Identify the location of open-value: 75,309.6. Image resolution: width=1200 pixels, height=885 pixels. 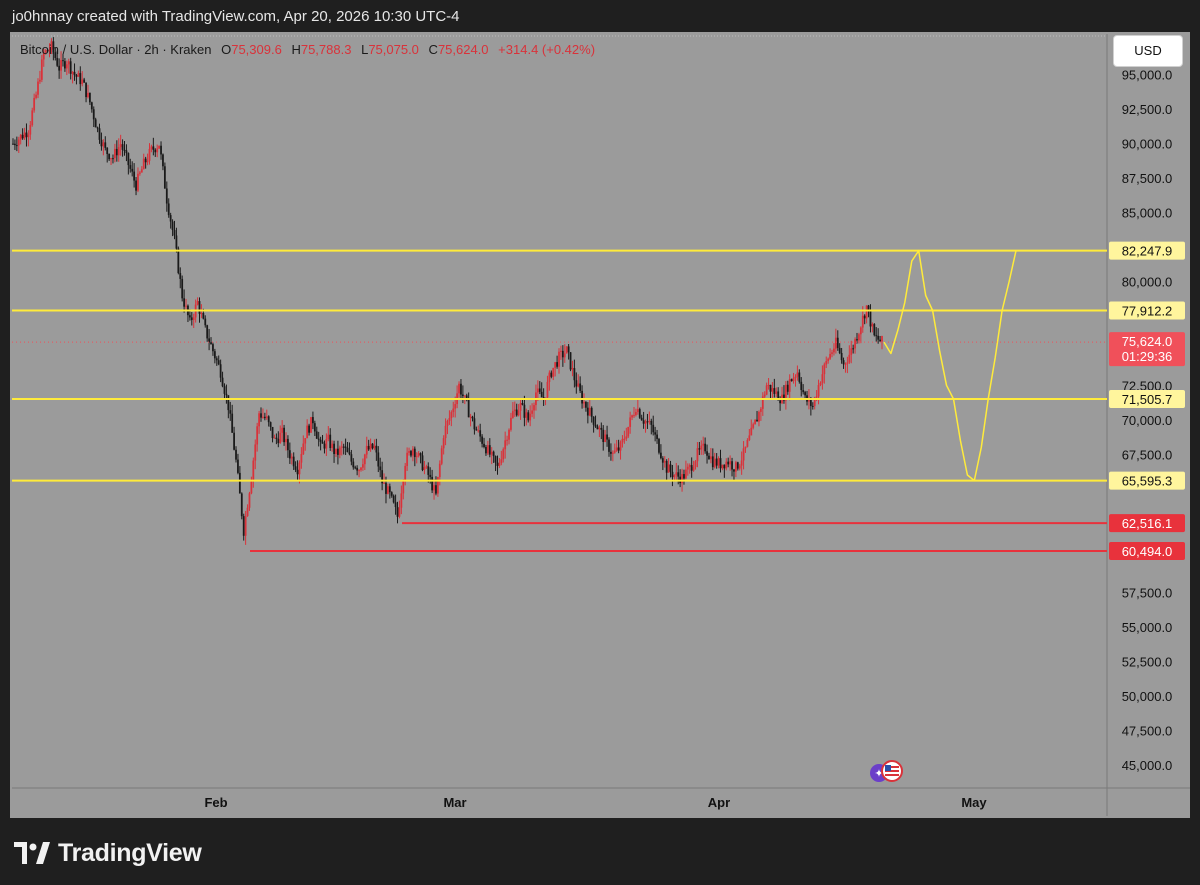
(256, 49).